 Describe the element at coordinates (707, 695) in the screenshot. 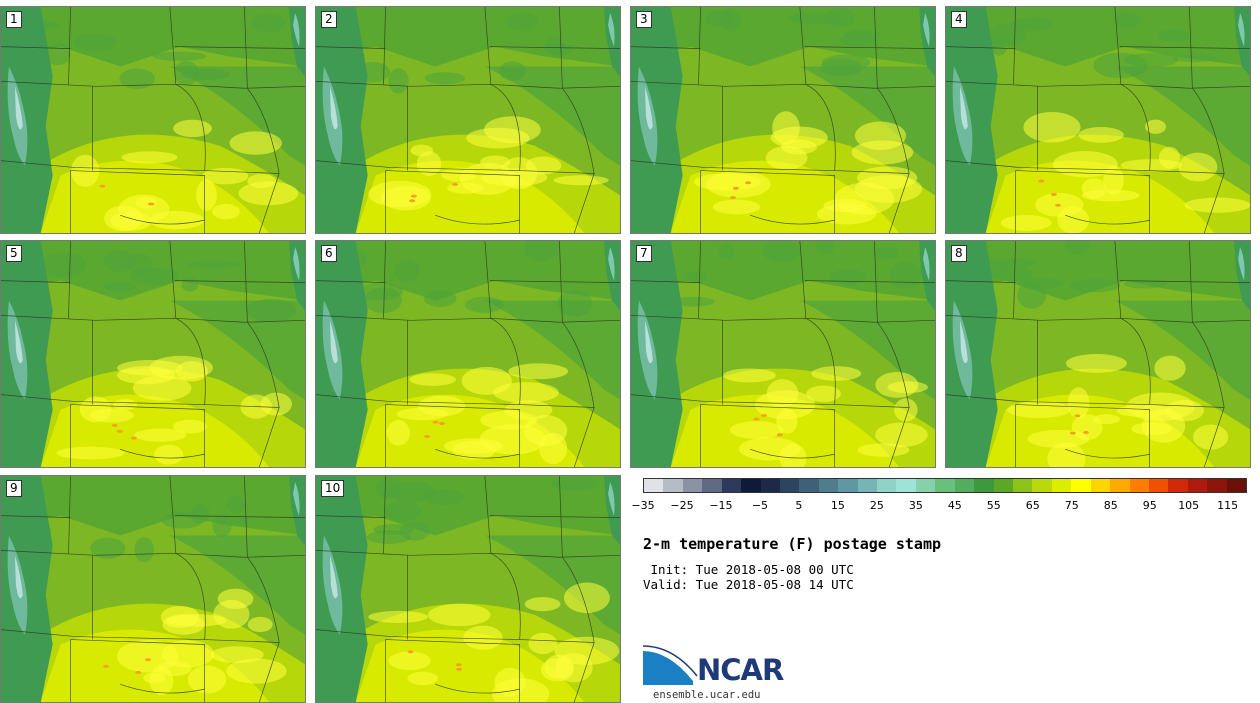

I see `site-url: ensemble.ucar.edu` at that location.